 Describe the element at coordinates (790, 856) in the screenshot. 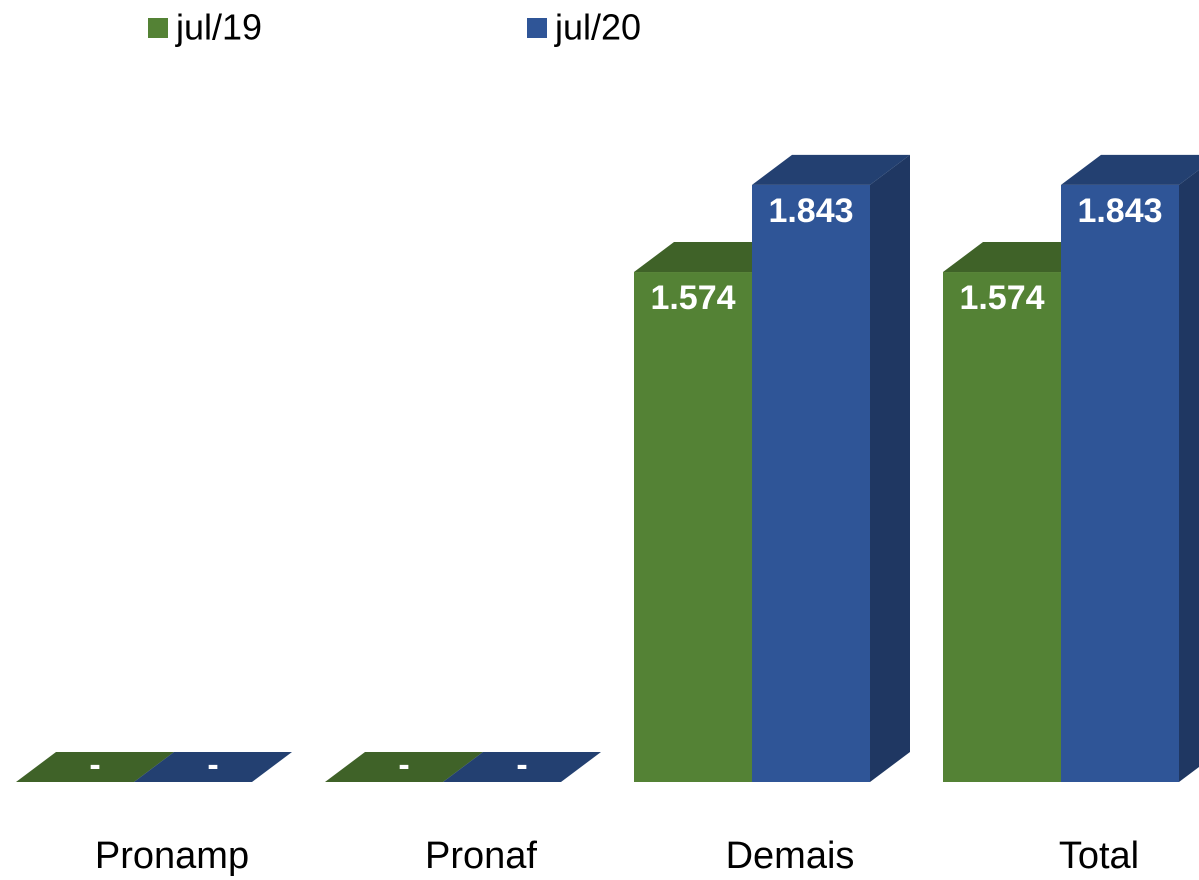

I see `x-tick-label: Demais` at that location.